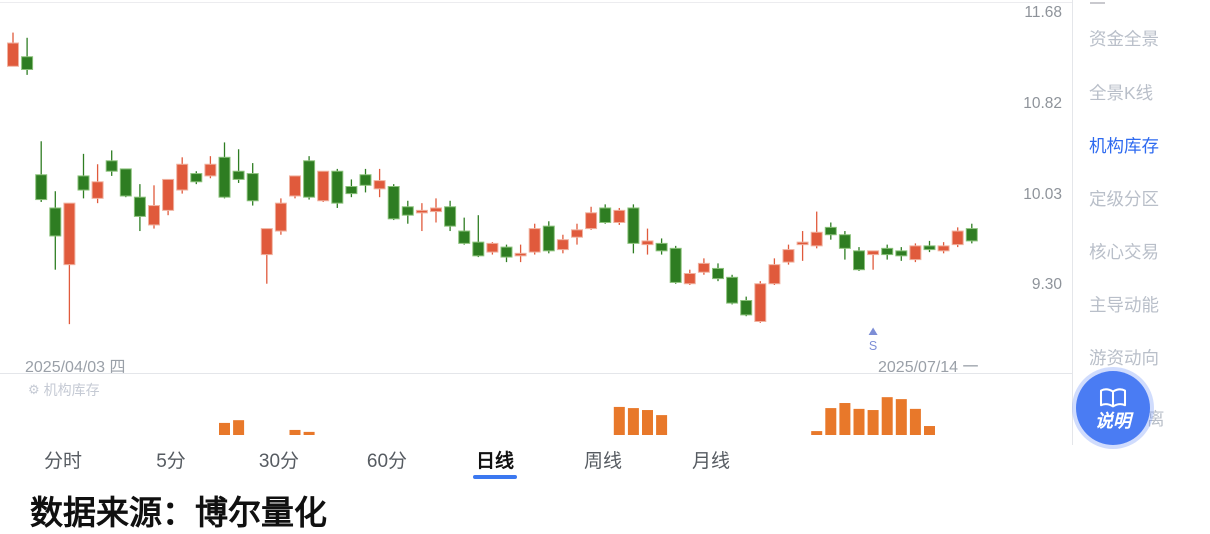  I want to click on open-book-icon, so click(1113, 398).